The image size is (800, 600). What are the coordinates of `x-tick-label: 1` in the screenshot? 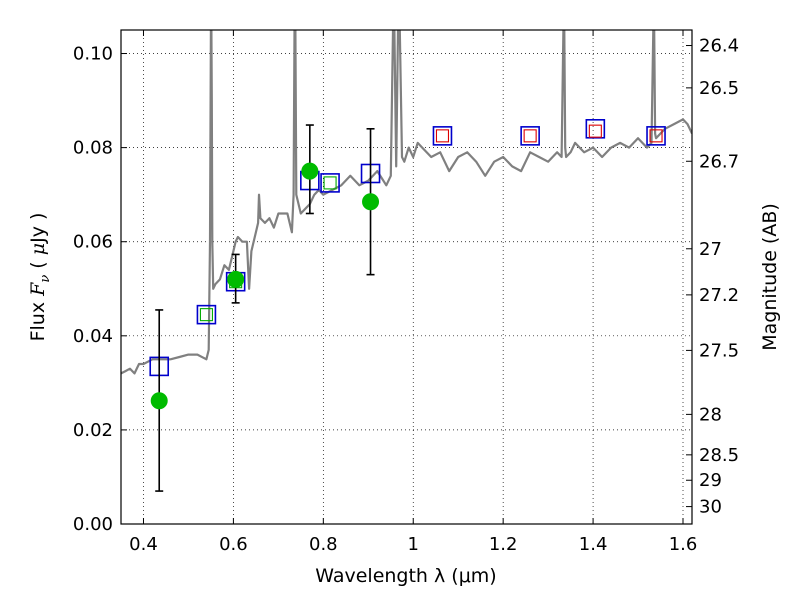 It's located at (413, 544).